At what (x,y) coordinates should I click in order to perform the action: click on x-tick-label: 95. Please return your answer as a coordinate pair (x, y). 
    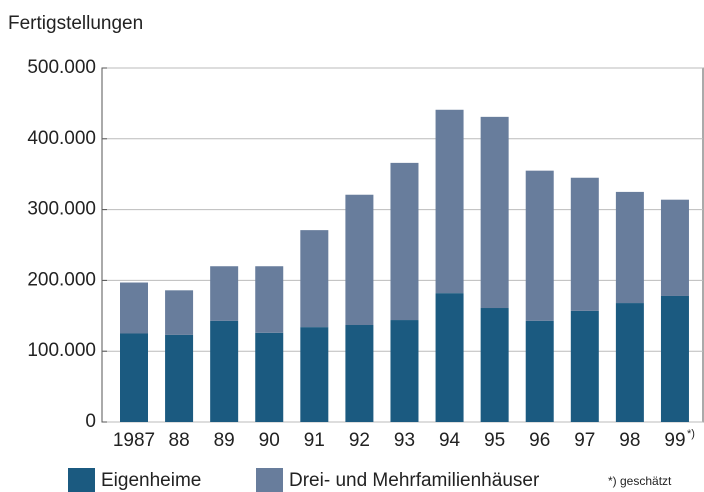
    Looking at the image, I should click on (494, 440).